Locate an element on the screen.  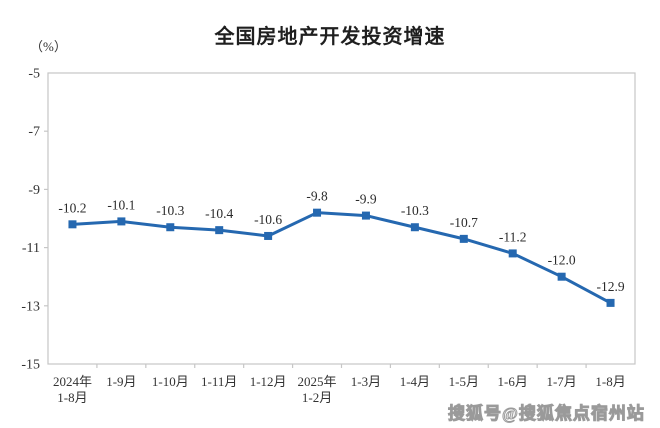
data-point-label: -11.2 is located at coordinates (513, 236).